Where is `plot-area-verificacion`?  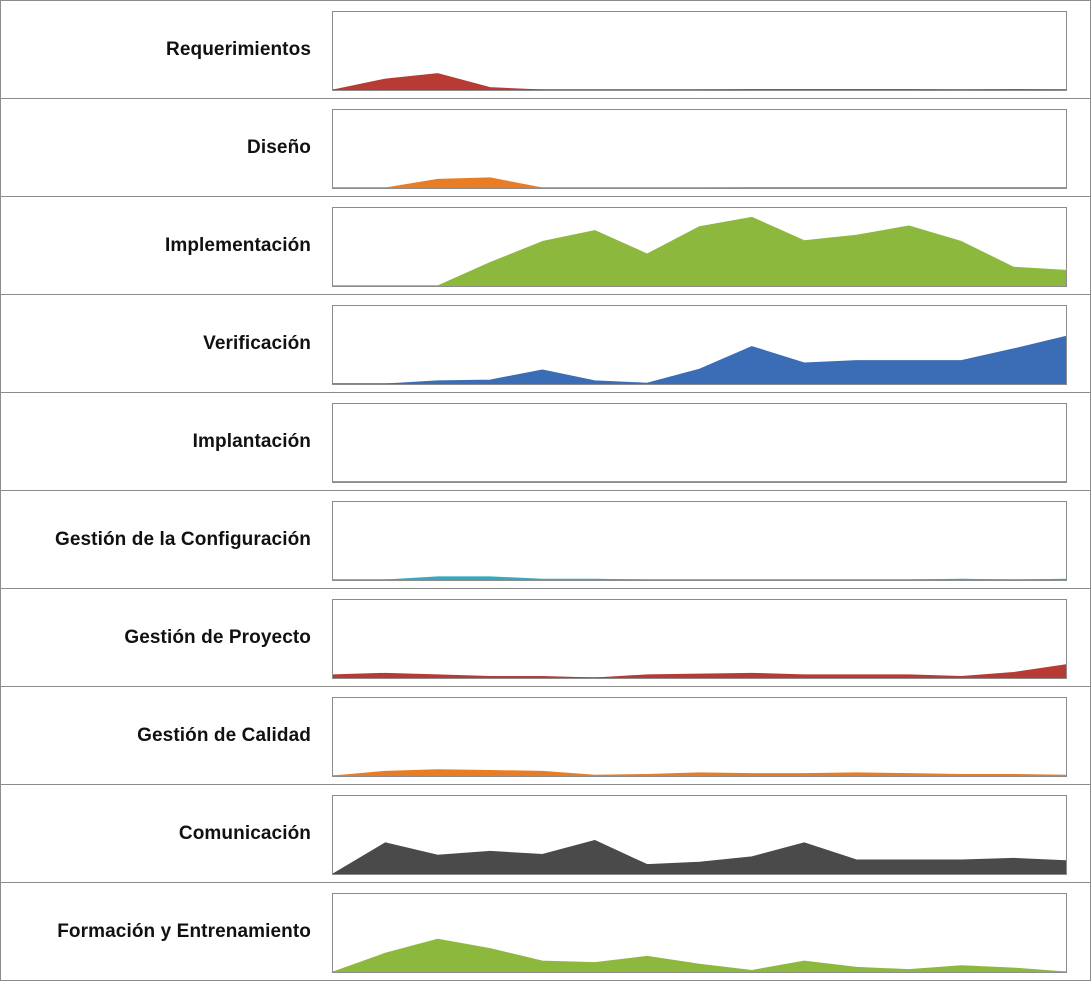
plot-area-verificacion is located at coordinates (699, 345).